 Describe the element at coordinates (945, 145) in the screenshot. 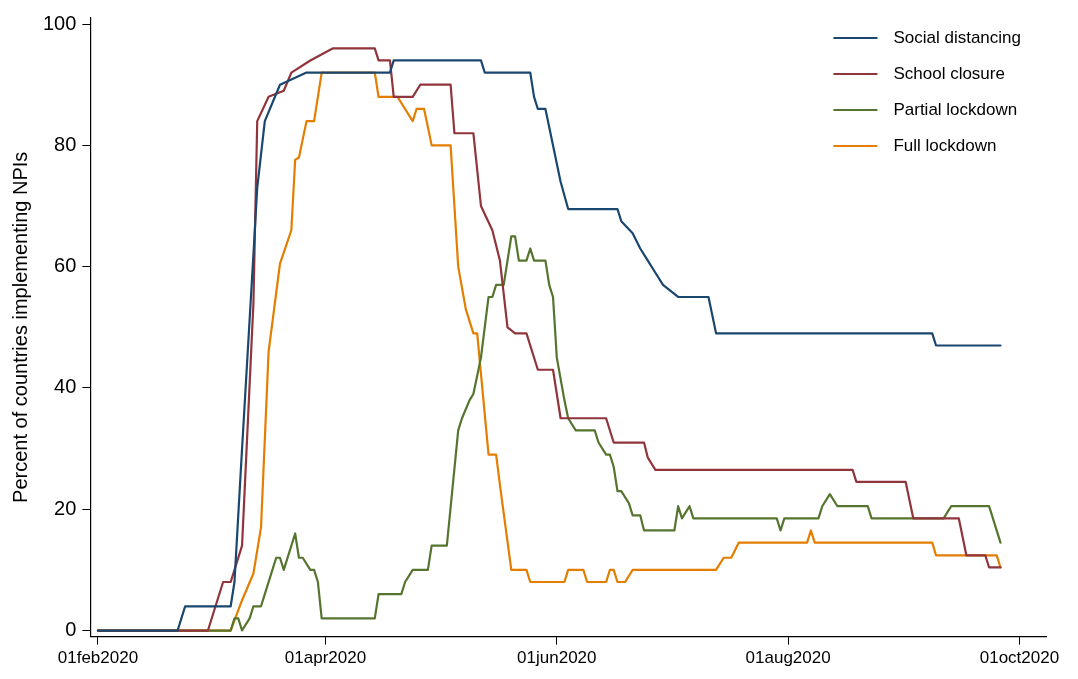

I see `legend-label: Full lockdown` at that location.